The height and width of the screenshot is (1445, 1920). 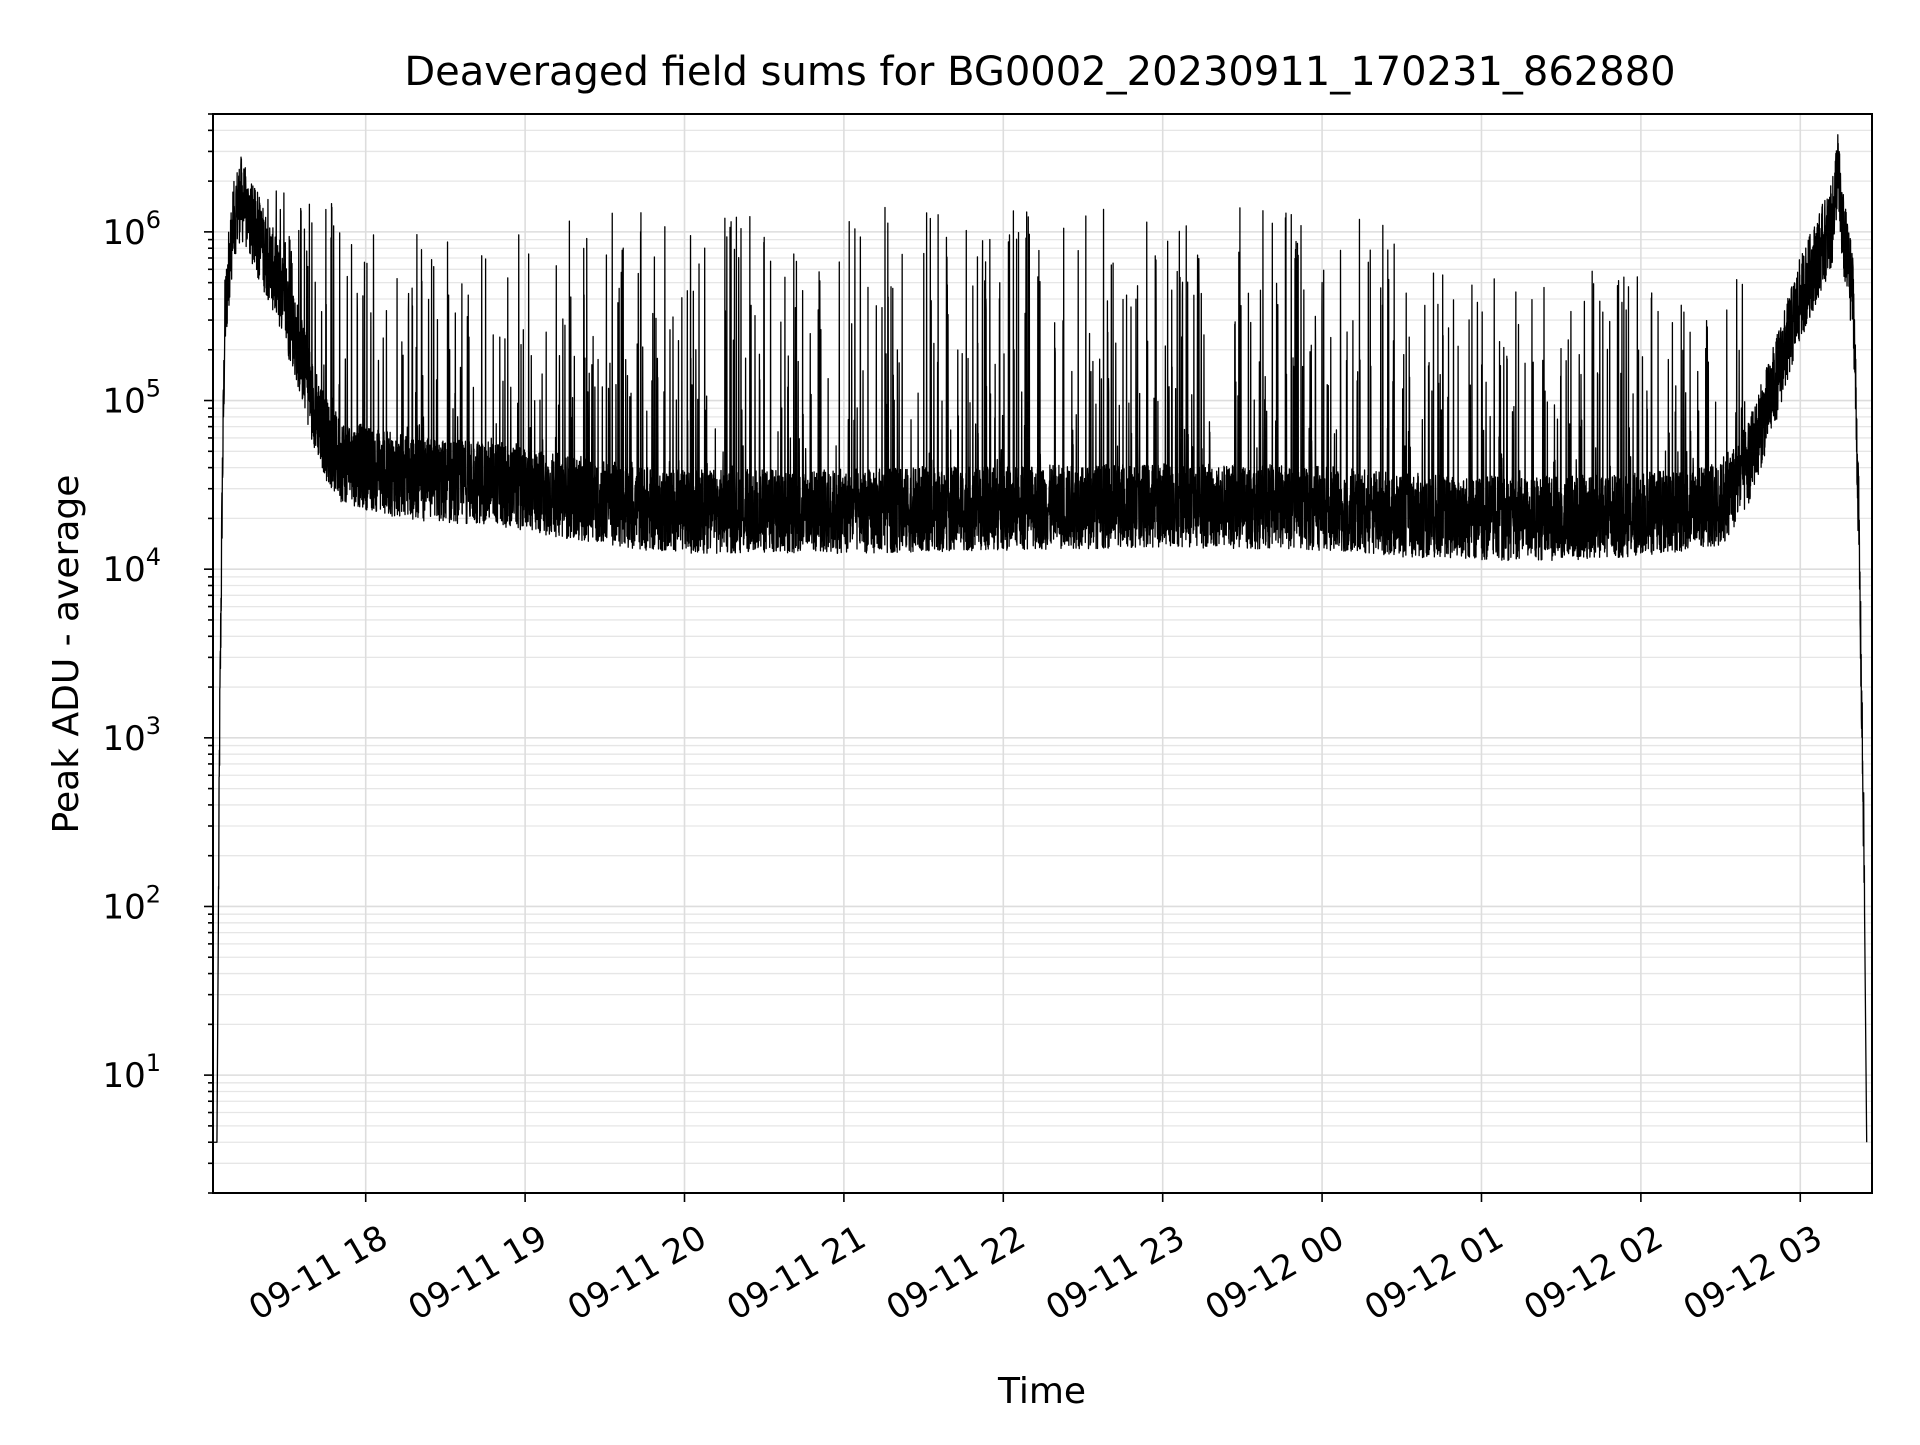 What do you see at coordinates (1593, 1273) in the screenshot?
I see `x-tick-label: 09-12 02` at bounding box center [1593, 1273].